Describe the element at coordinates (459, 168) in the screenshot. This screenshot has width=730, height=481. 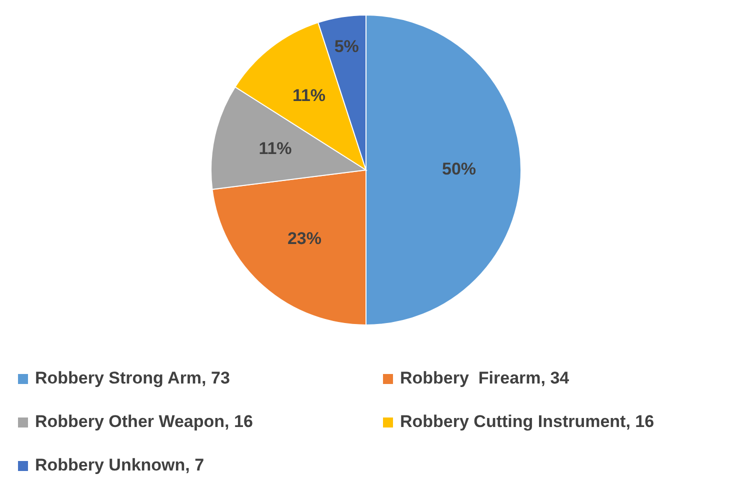
I see `data-label: 50%` at that location.